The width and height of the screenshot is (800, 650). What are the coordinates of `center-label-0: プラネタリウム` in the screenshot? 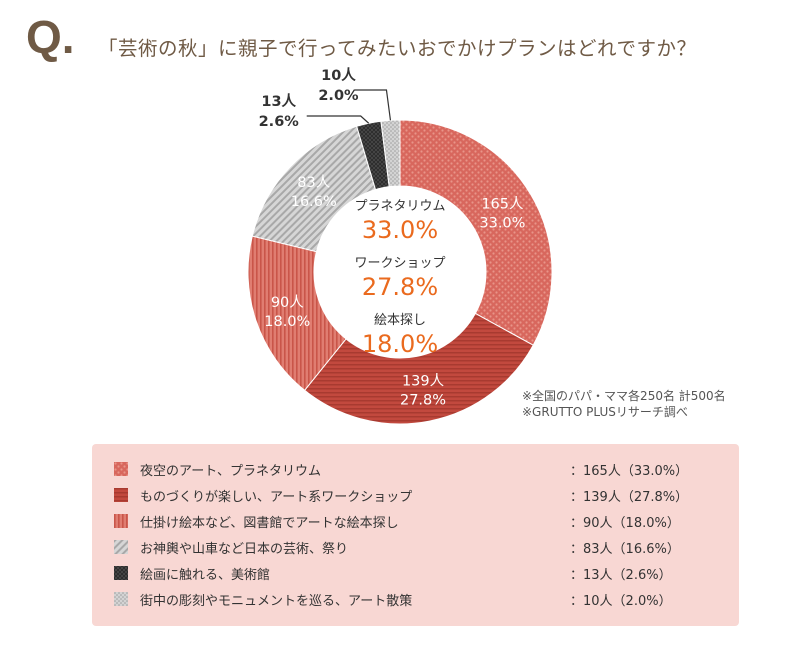 It's located at (399, 206).